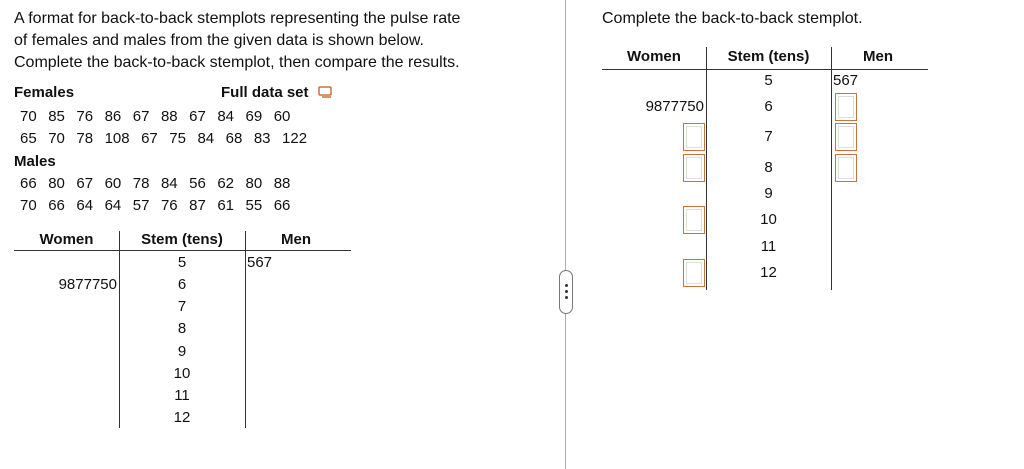  I want to click on data-value: 57, so click(141, 205).